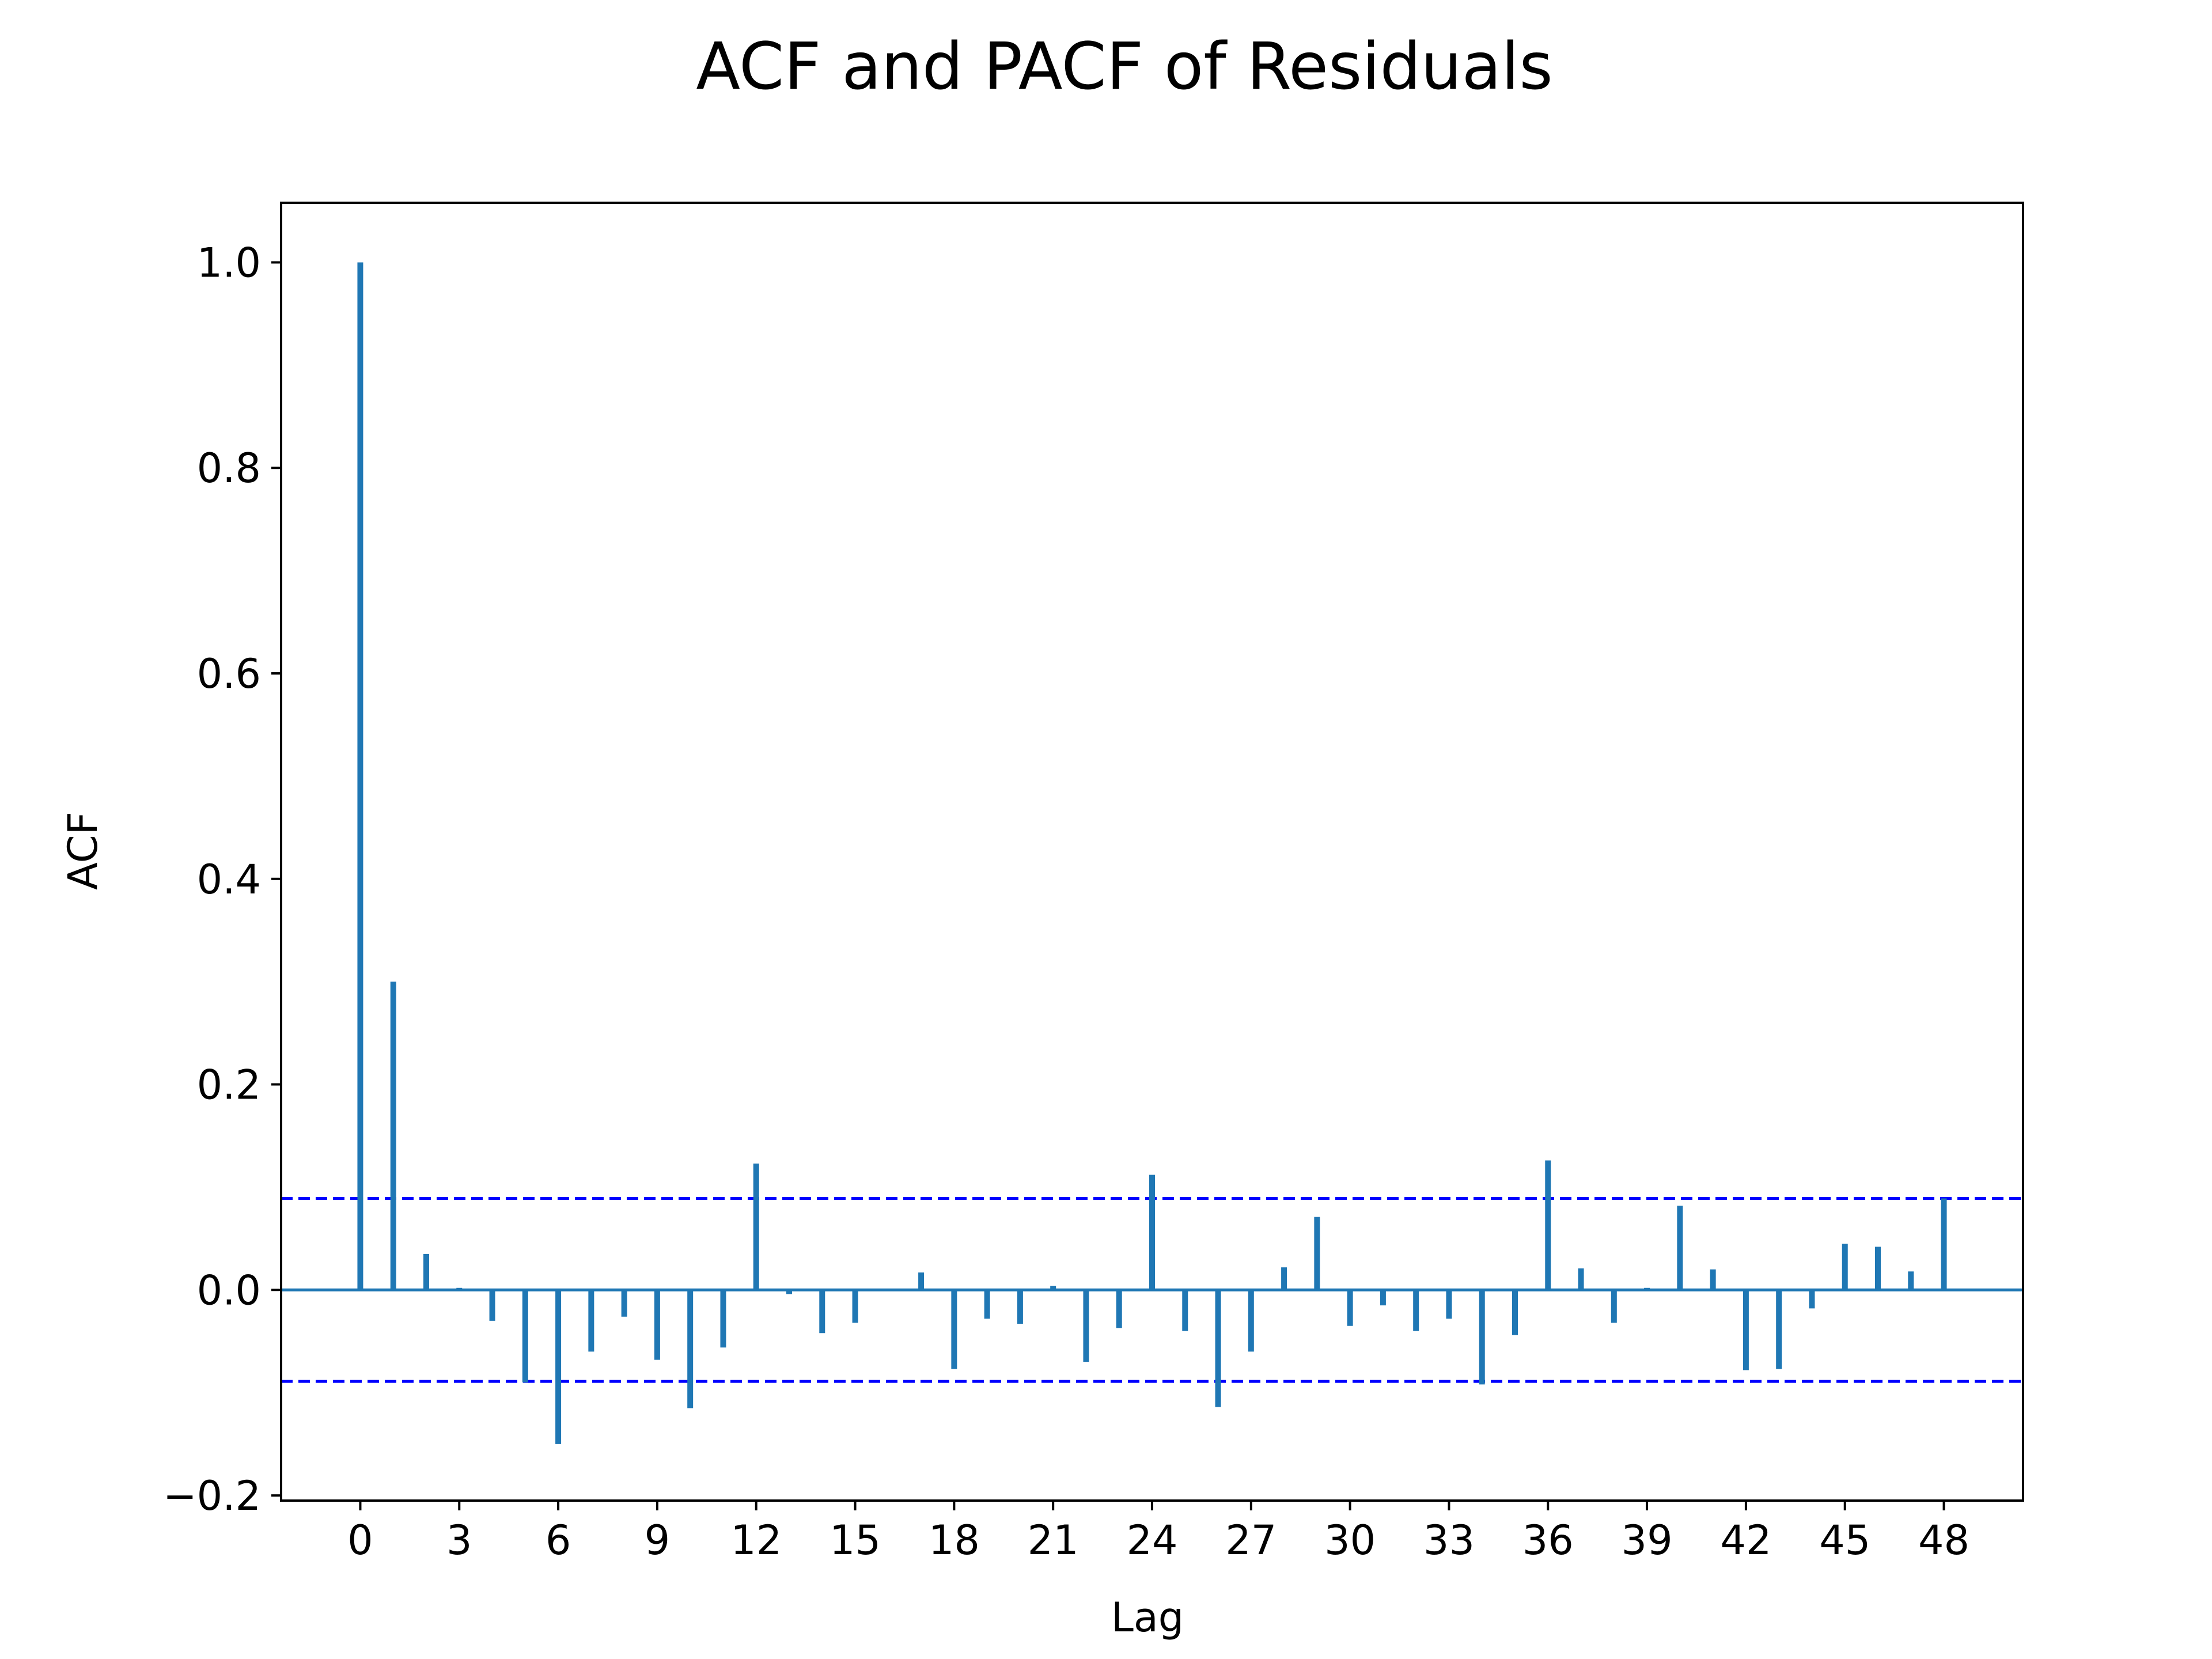  I want to click on x-tick-label: 24, so click(1151, 1540).